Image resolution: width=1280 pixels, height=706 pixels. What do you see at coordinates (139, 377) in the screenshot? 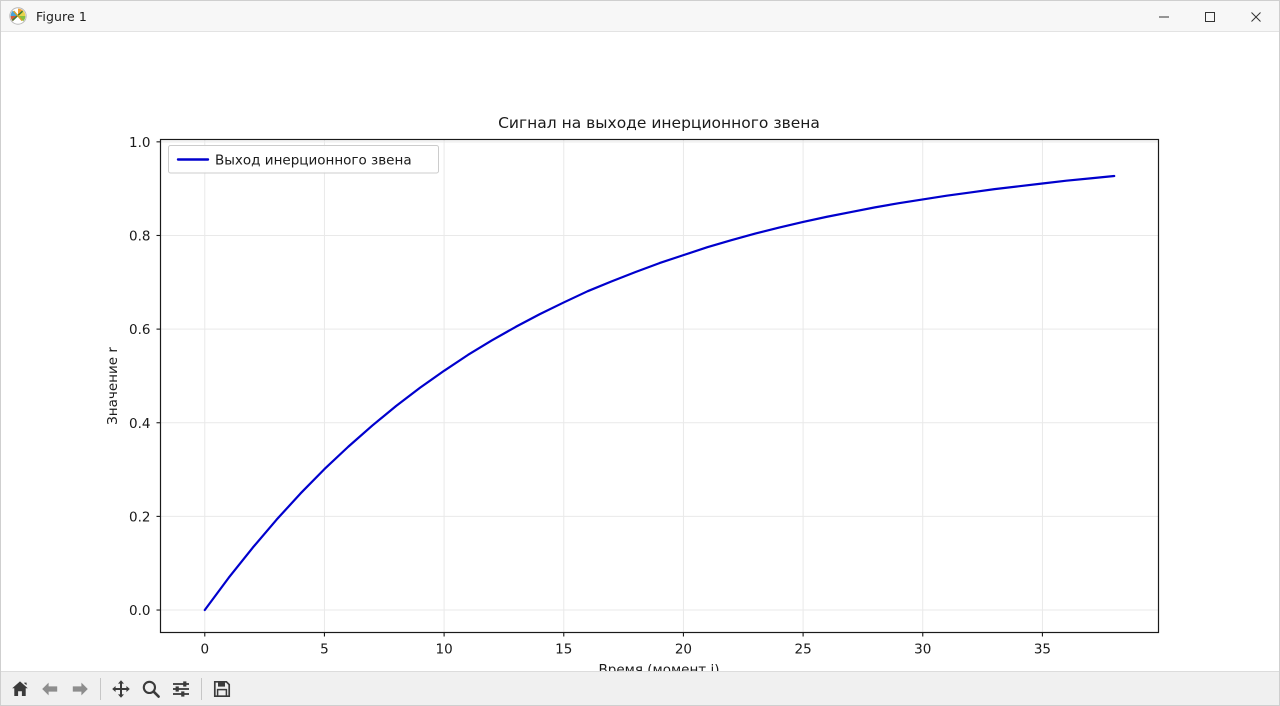
I see `y-tick-labels: 0.0 0.2 0.4 0.6 0.8 1.0` at bounding box center [139, 377].